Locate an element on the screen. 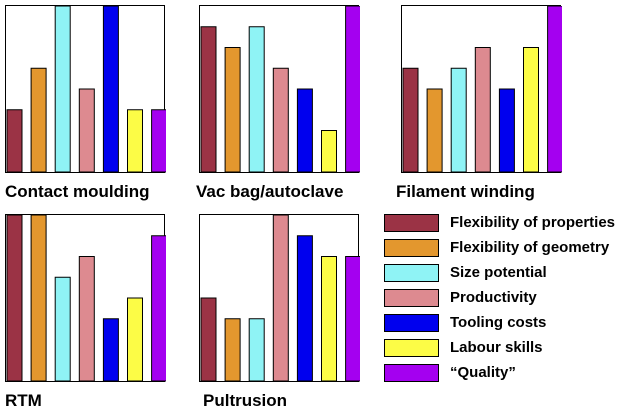 The width and height of the screenshot is (641, 413). chart-title-rtm: RTM is located at coordinates (23, 400).